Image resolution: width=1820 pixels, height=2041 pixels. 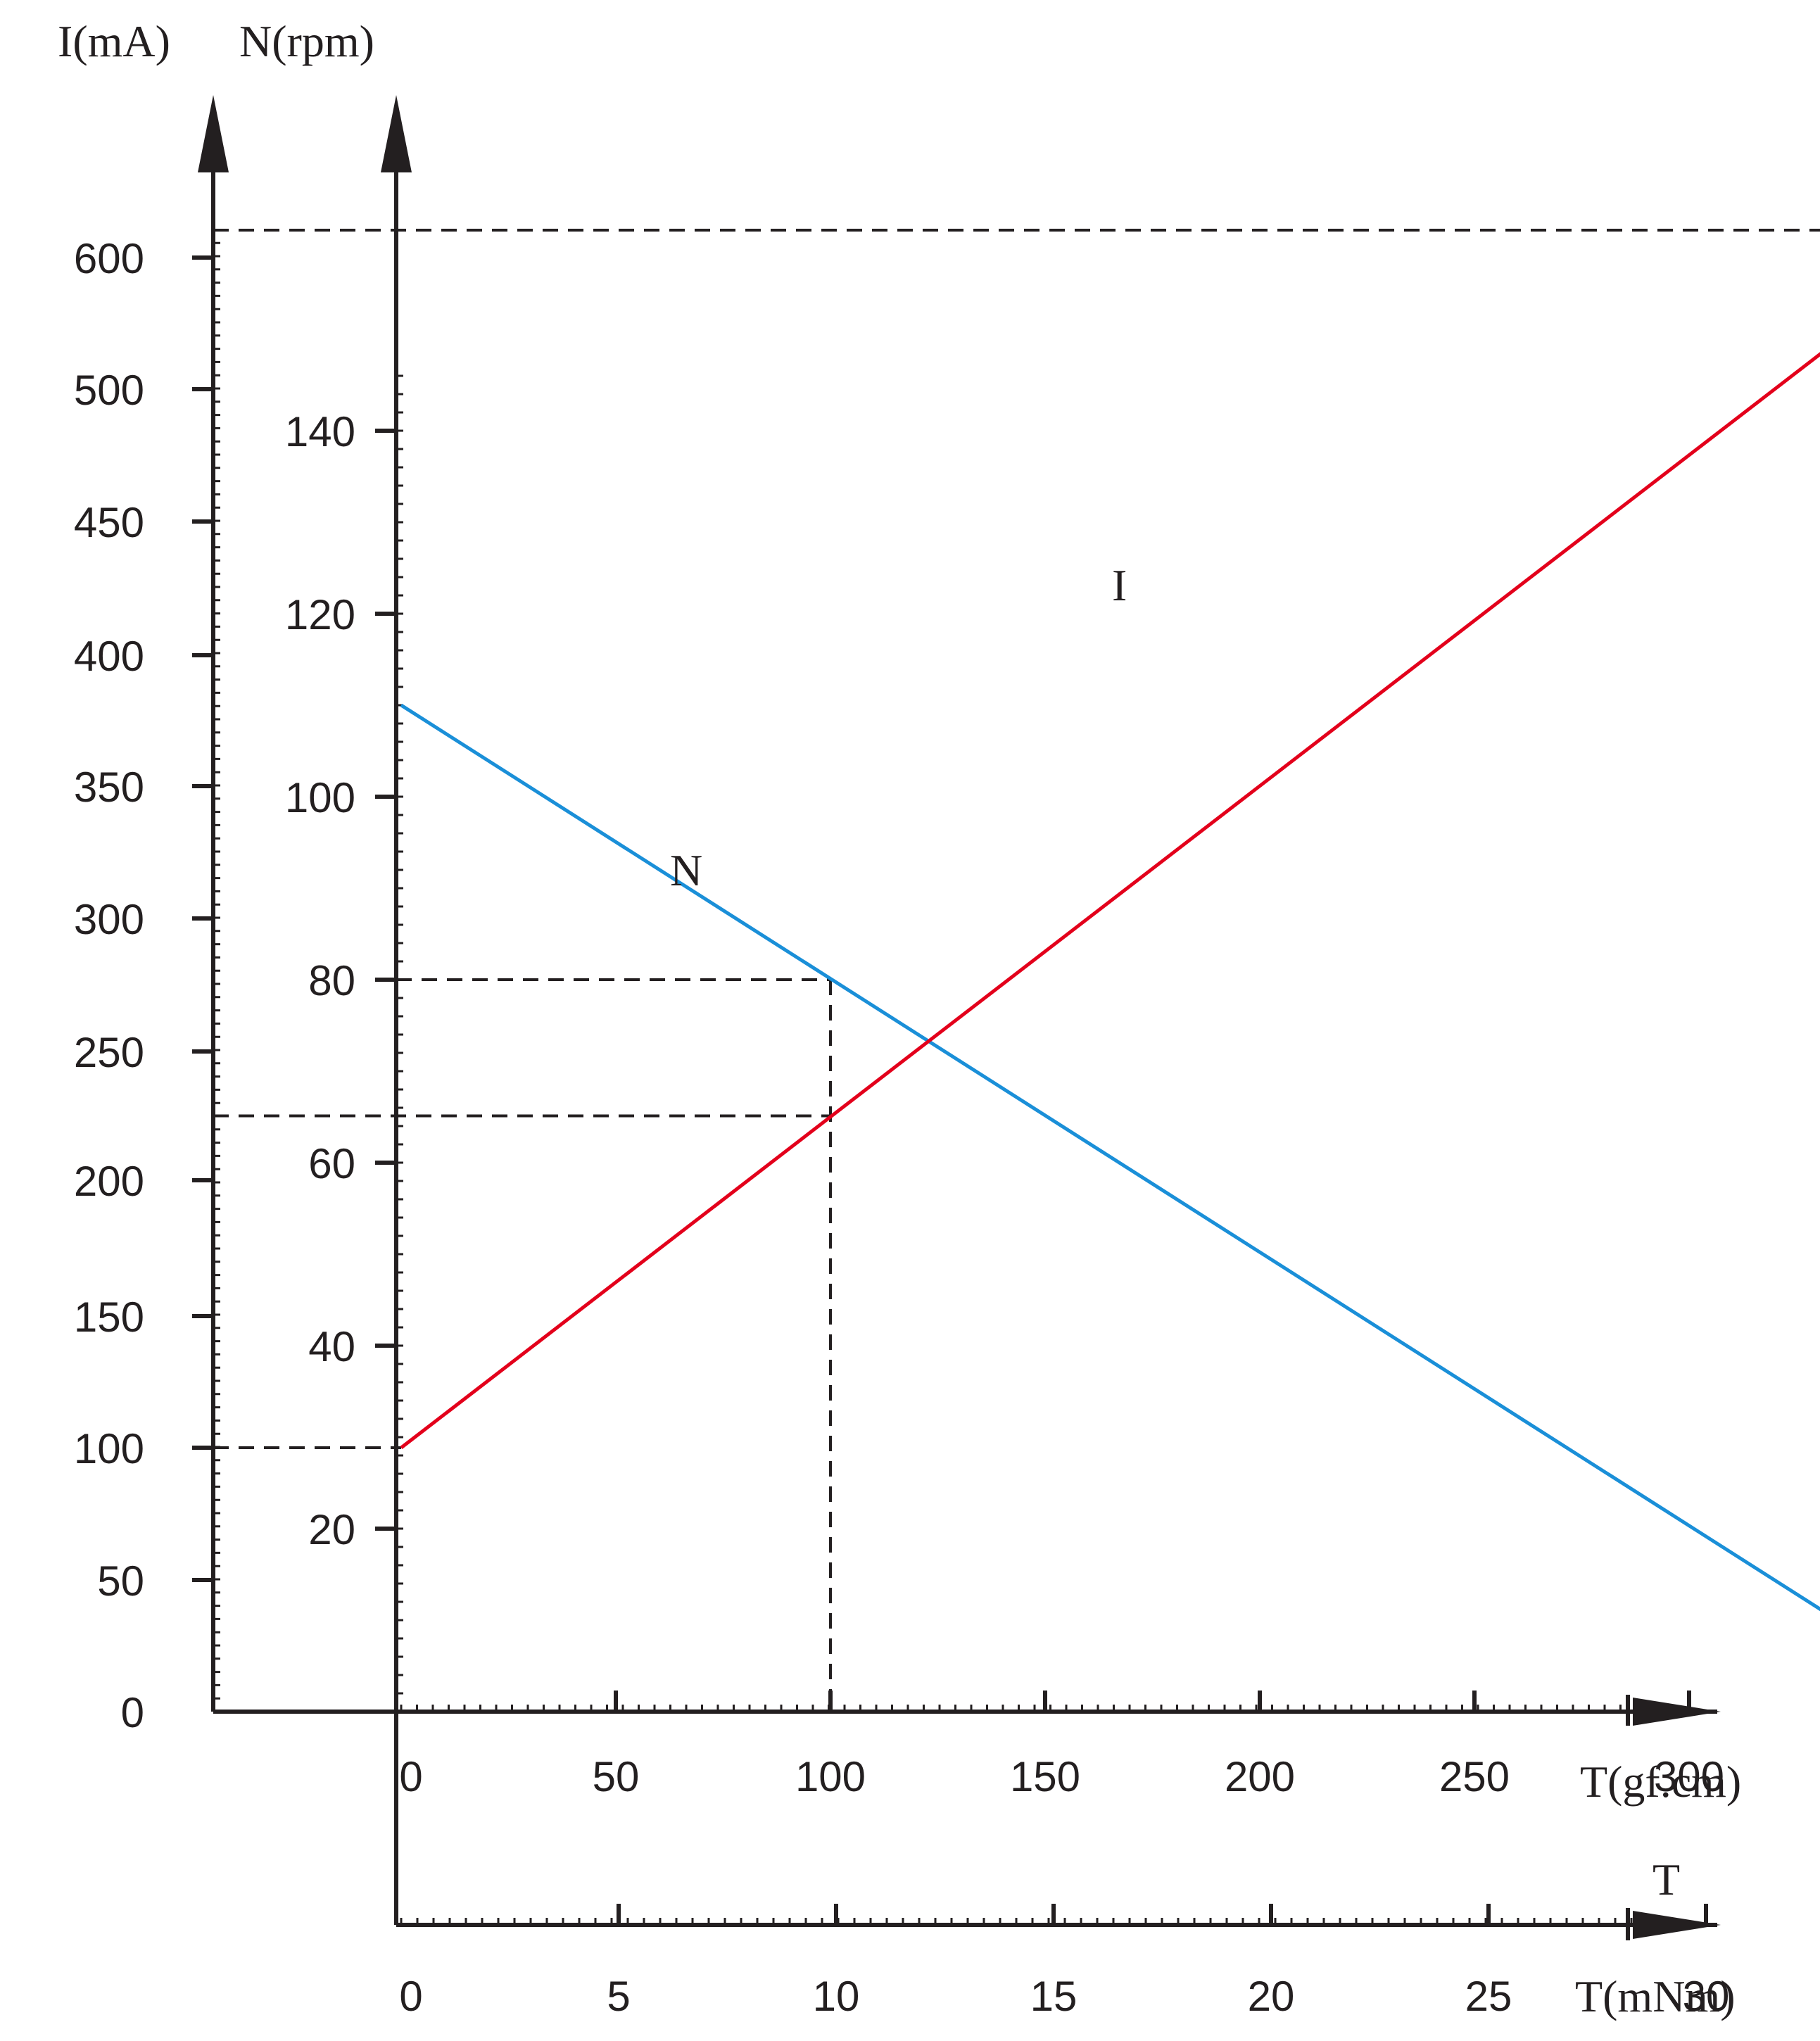 What do you see at coordinates (836, 1996) in the screenshot?
I see `torque-mnm-tick-label: 10` at bounding box center [836, 1996].